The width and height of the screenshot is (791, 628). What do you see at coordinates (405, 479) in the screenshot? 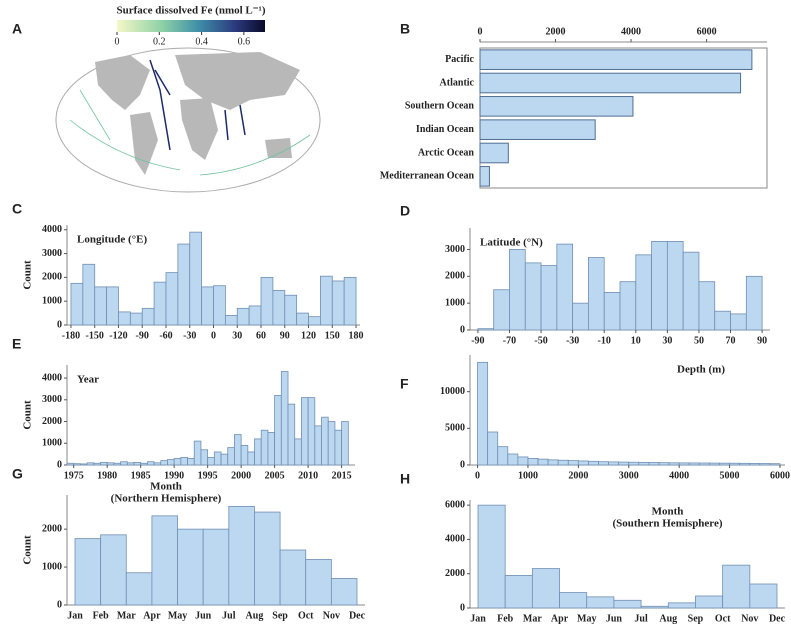
I see `panel-letter: H` at bounding box center [405, 479].